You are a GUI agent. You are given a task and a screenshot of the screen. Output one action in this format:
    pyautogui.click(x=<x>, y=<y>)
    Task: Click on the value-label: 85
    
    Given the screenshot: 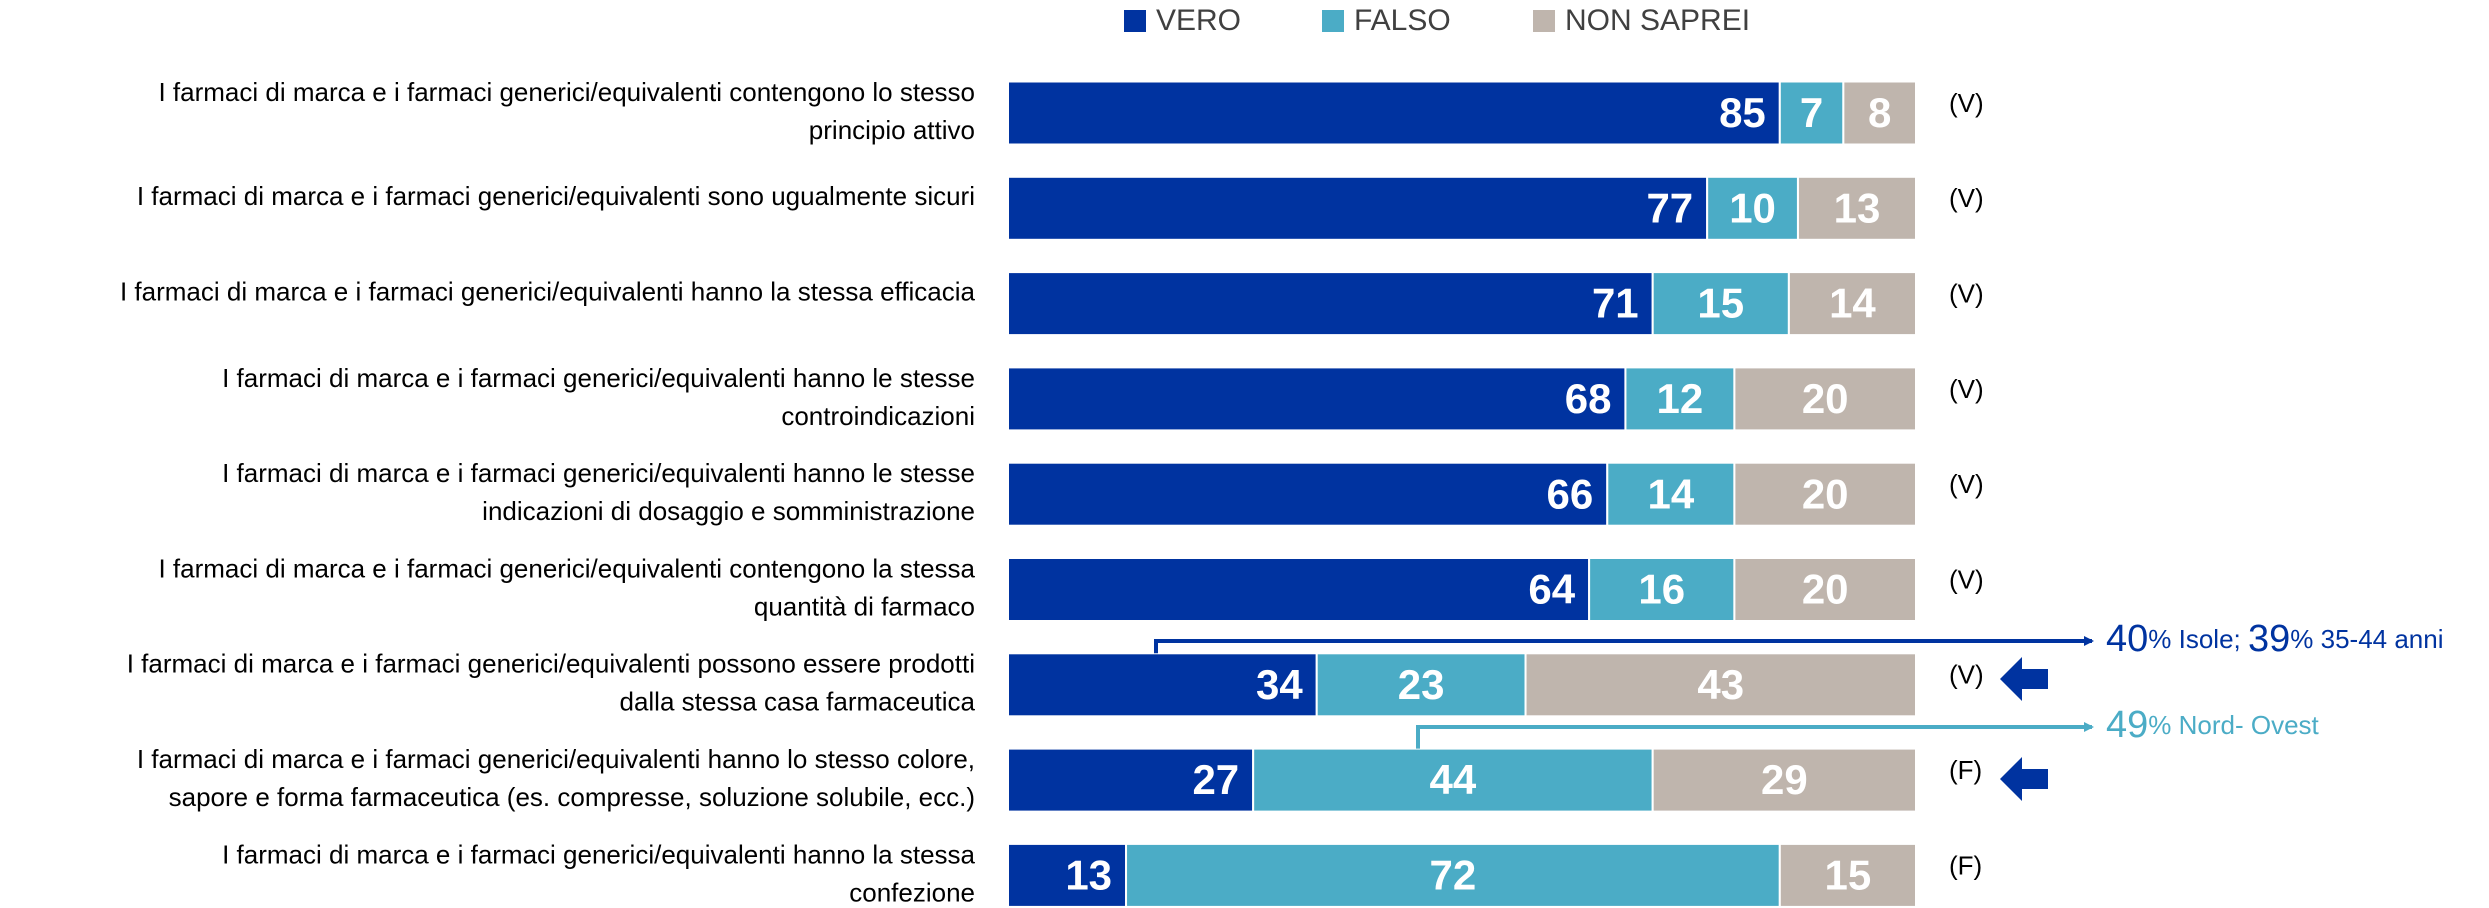 What is the action you would take?
    pyautogui.click(x=1742, y=112)
    